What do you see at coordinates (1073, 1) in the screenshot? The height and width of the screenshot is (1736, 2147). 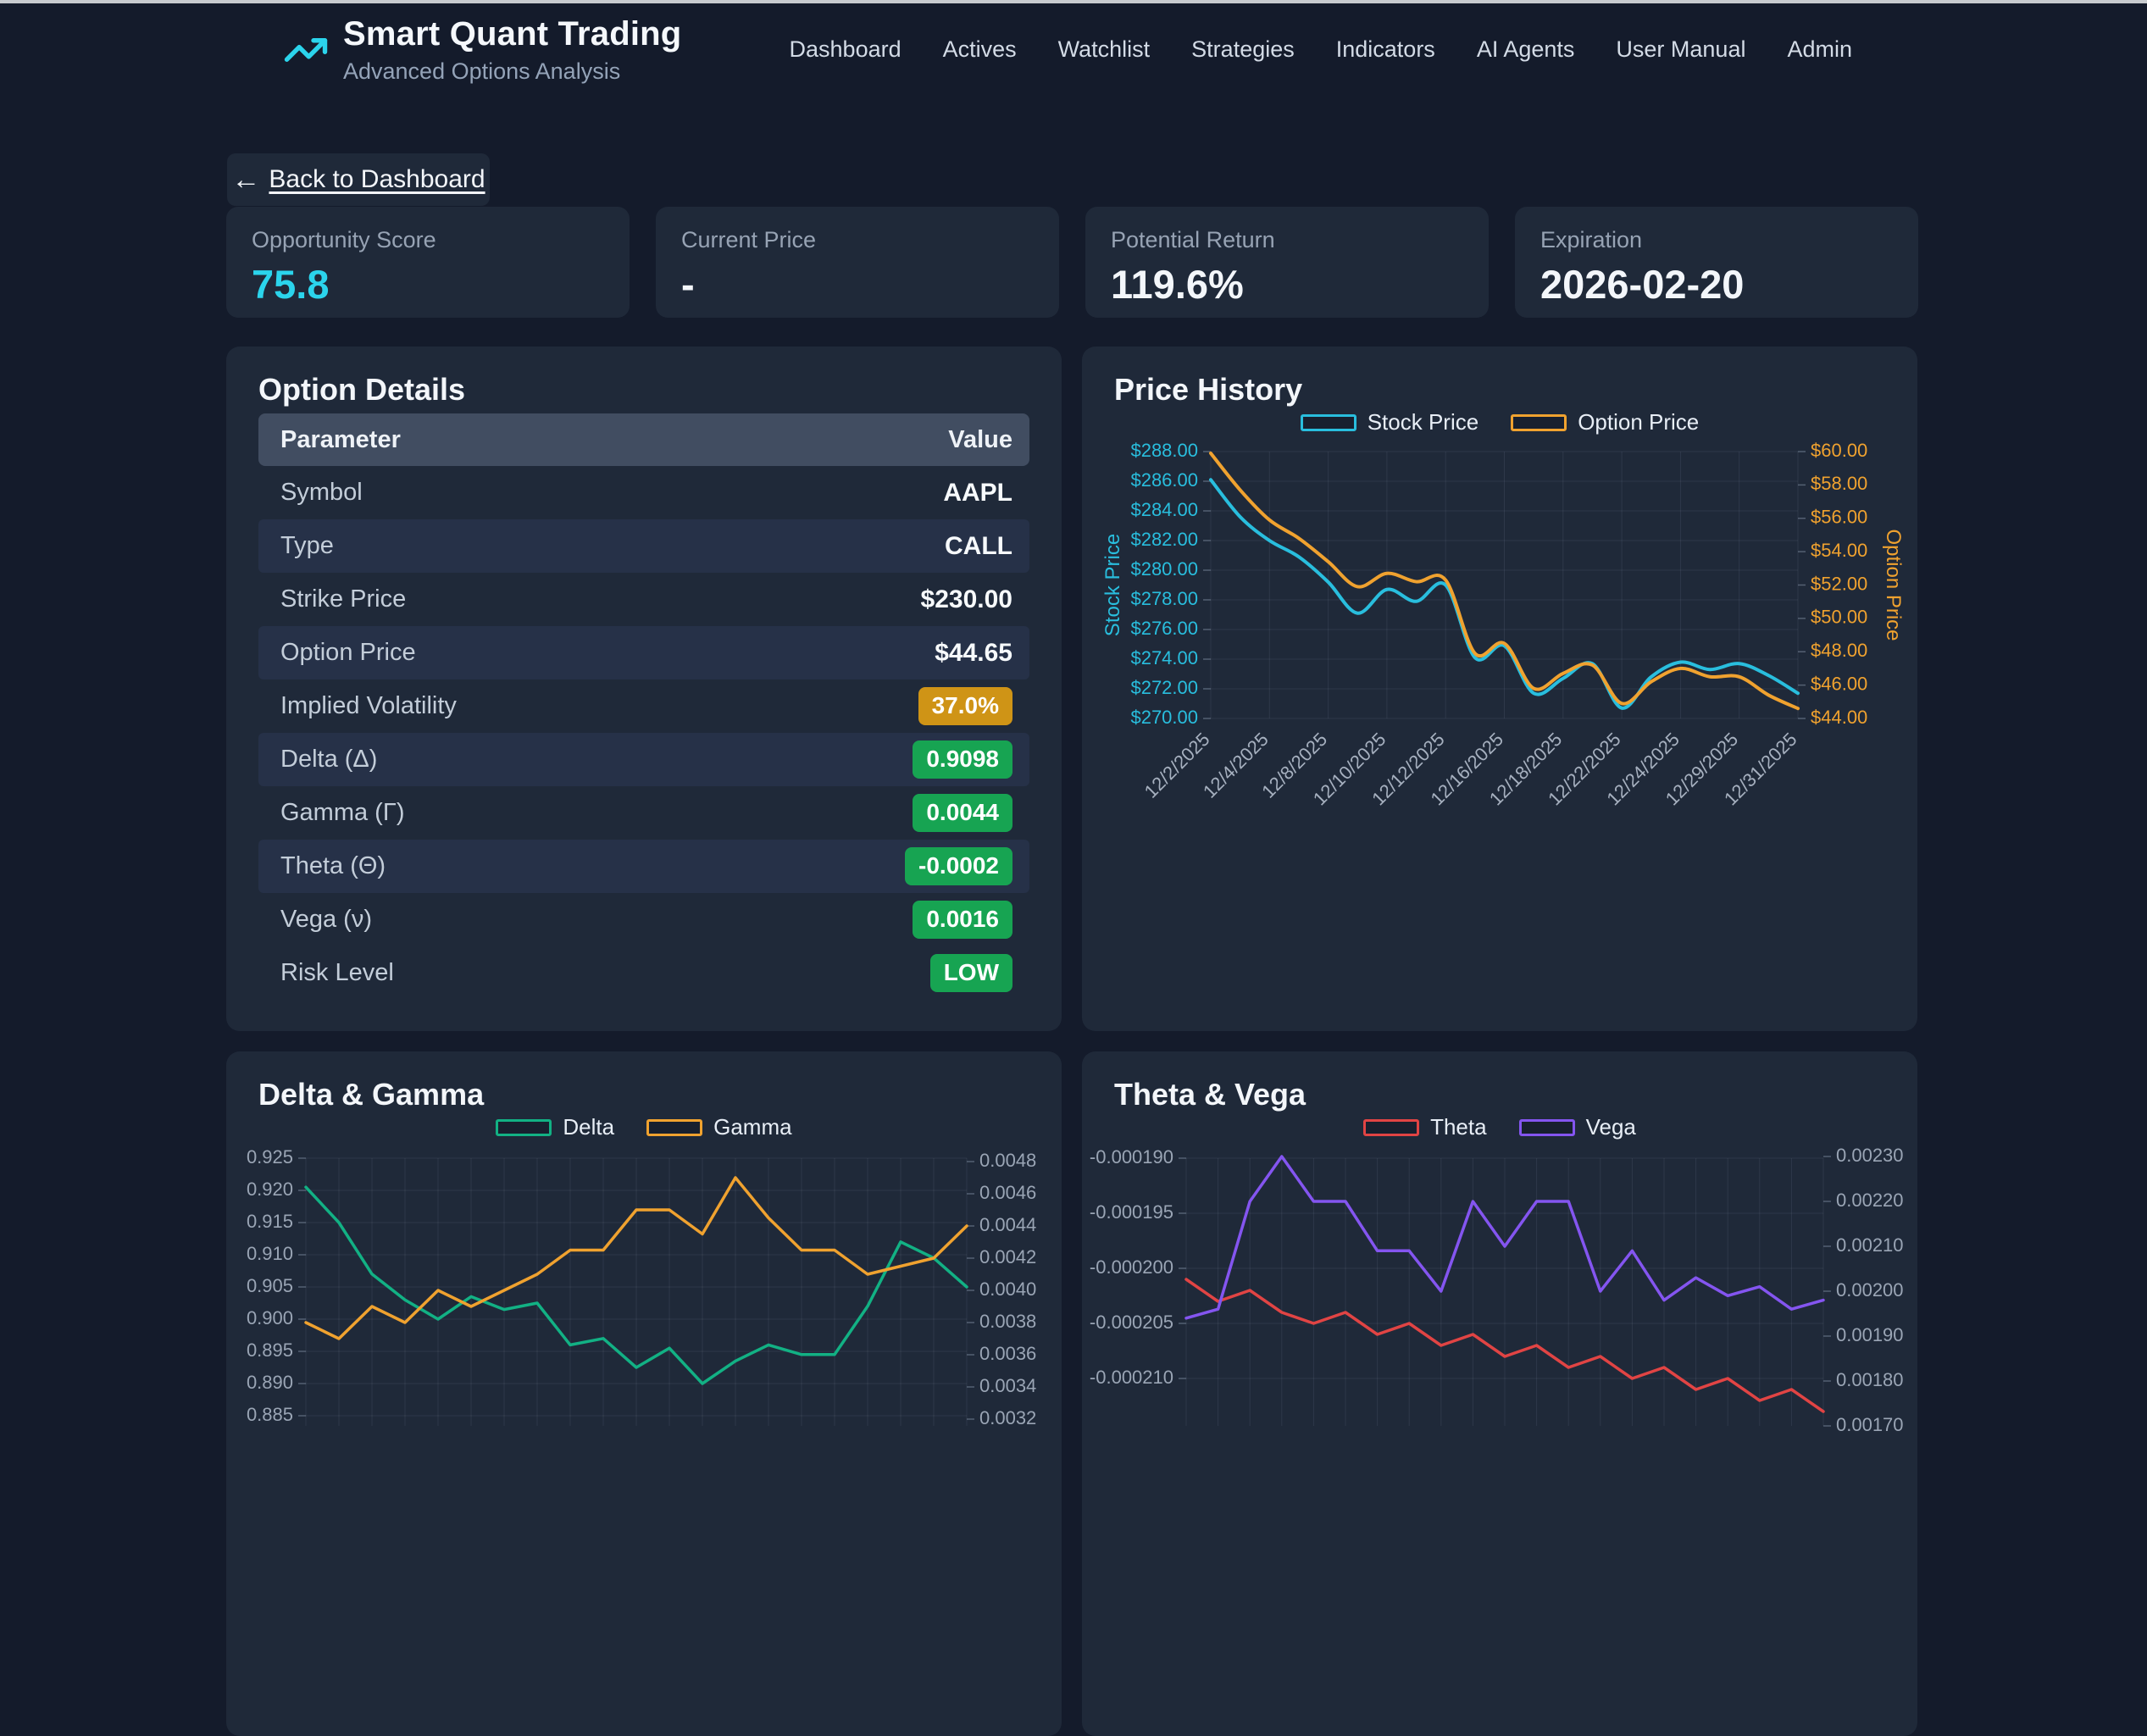 I see `window-edge-strip` at bounding box center [1073, 1].